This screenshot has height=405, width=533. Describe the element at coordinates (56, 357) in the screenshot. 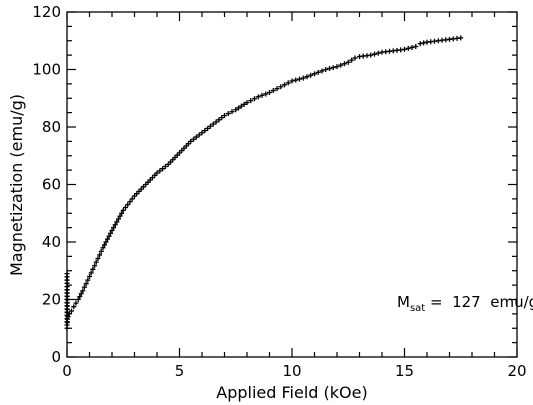

I see `y-tick-label: 0` at that location.